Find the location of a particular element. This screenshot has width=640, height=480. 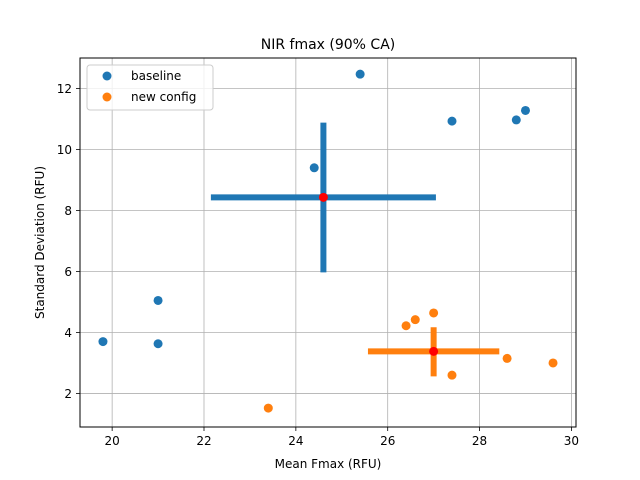

x-ticks: 20 22 24 26 28 30 is located at coordinates (342, 437).